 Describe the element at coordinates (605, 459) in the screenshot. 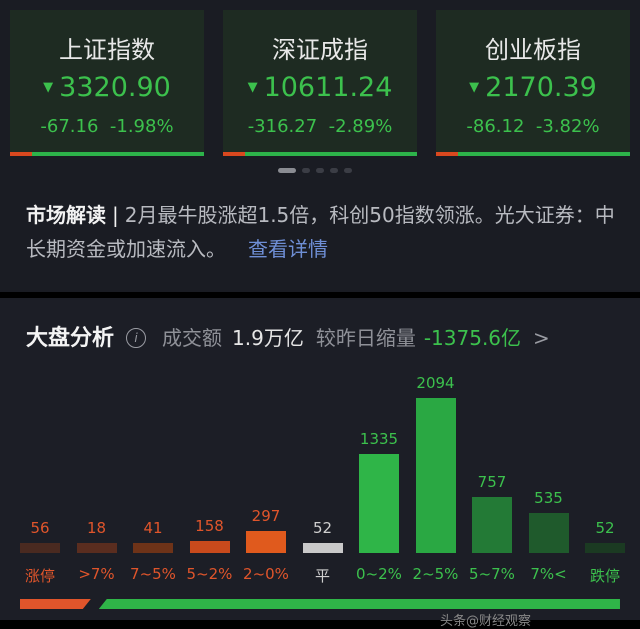

I see `distribution-bar-group: 52 跌停` at that location.